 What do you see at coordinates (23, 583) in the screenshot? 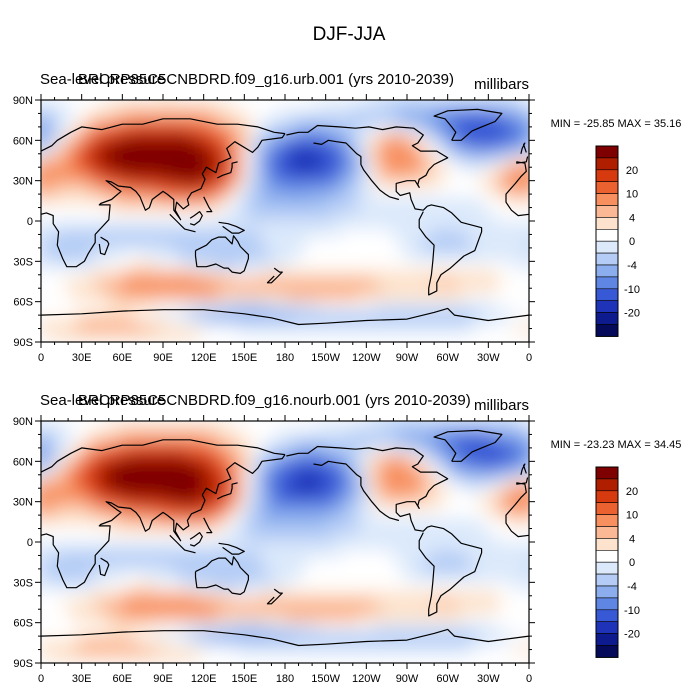
I see `y-tick-label: 30S` at bounding box center [23, 583].